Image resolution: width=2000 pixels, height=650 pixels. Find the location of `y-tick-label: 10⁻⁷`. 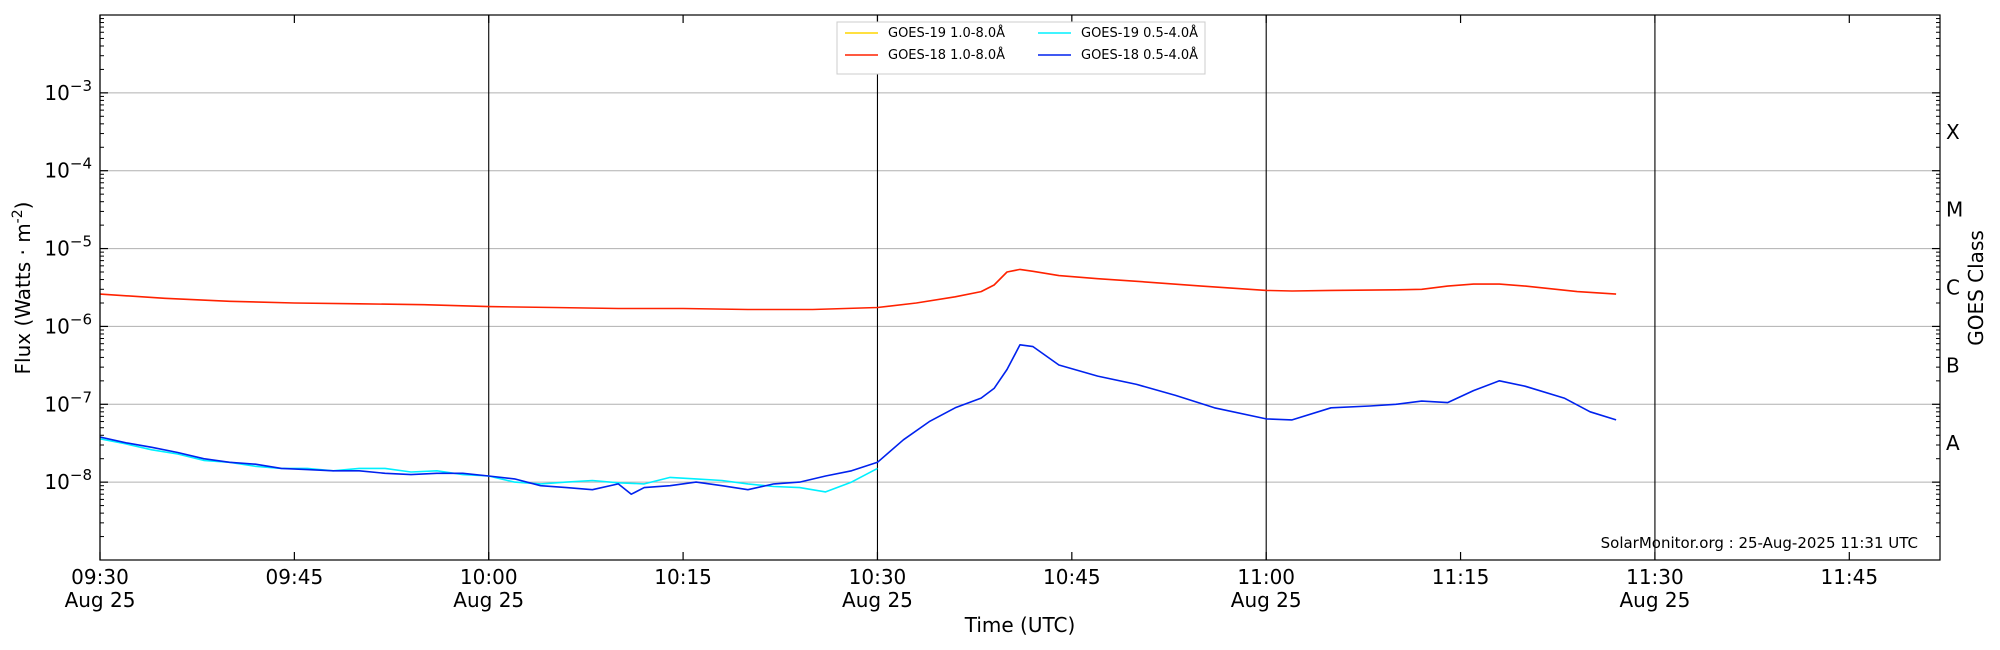

y-tick-label: 10⁻⁷ is located at coordinates (68, 402).